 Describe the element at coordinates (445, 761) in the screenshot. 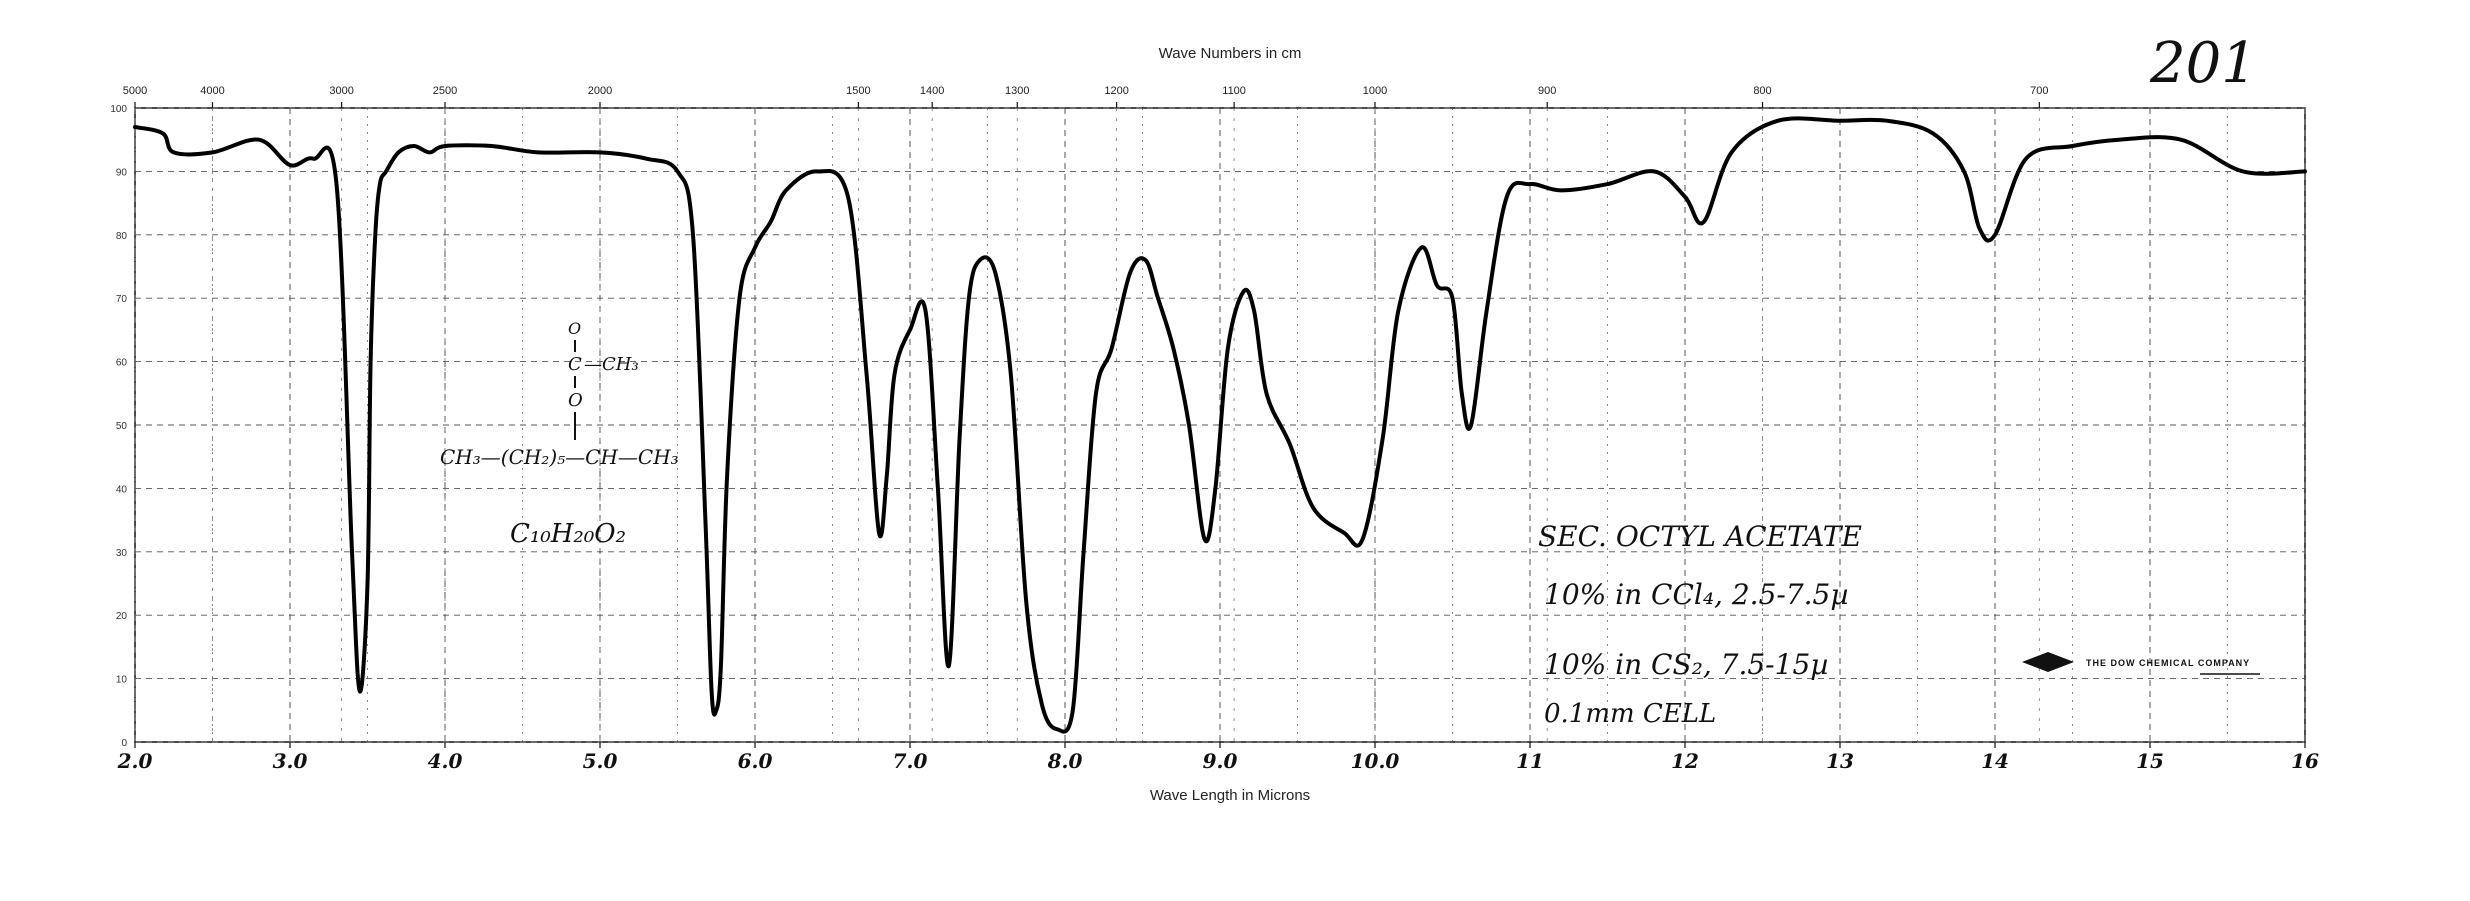

I see `bottom-tick-label: 4.0` at that location.